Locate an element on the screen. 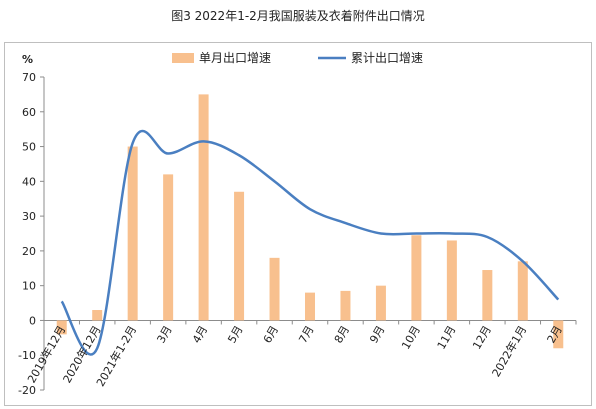 This screenshot has width=596, height=409. x-tick-label: 6月 is located at coordinates (271, 334).